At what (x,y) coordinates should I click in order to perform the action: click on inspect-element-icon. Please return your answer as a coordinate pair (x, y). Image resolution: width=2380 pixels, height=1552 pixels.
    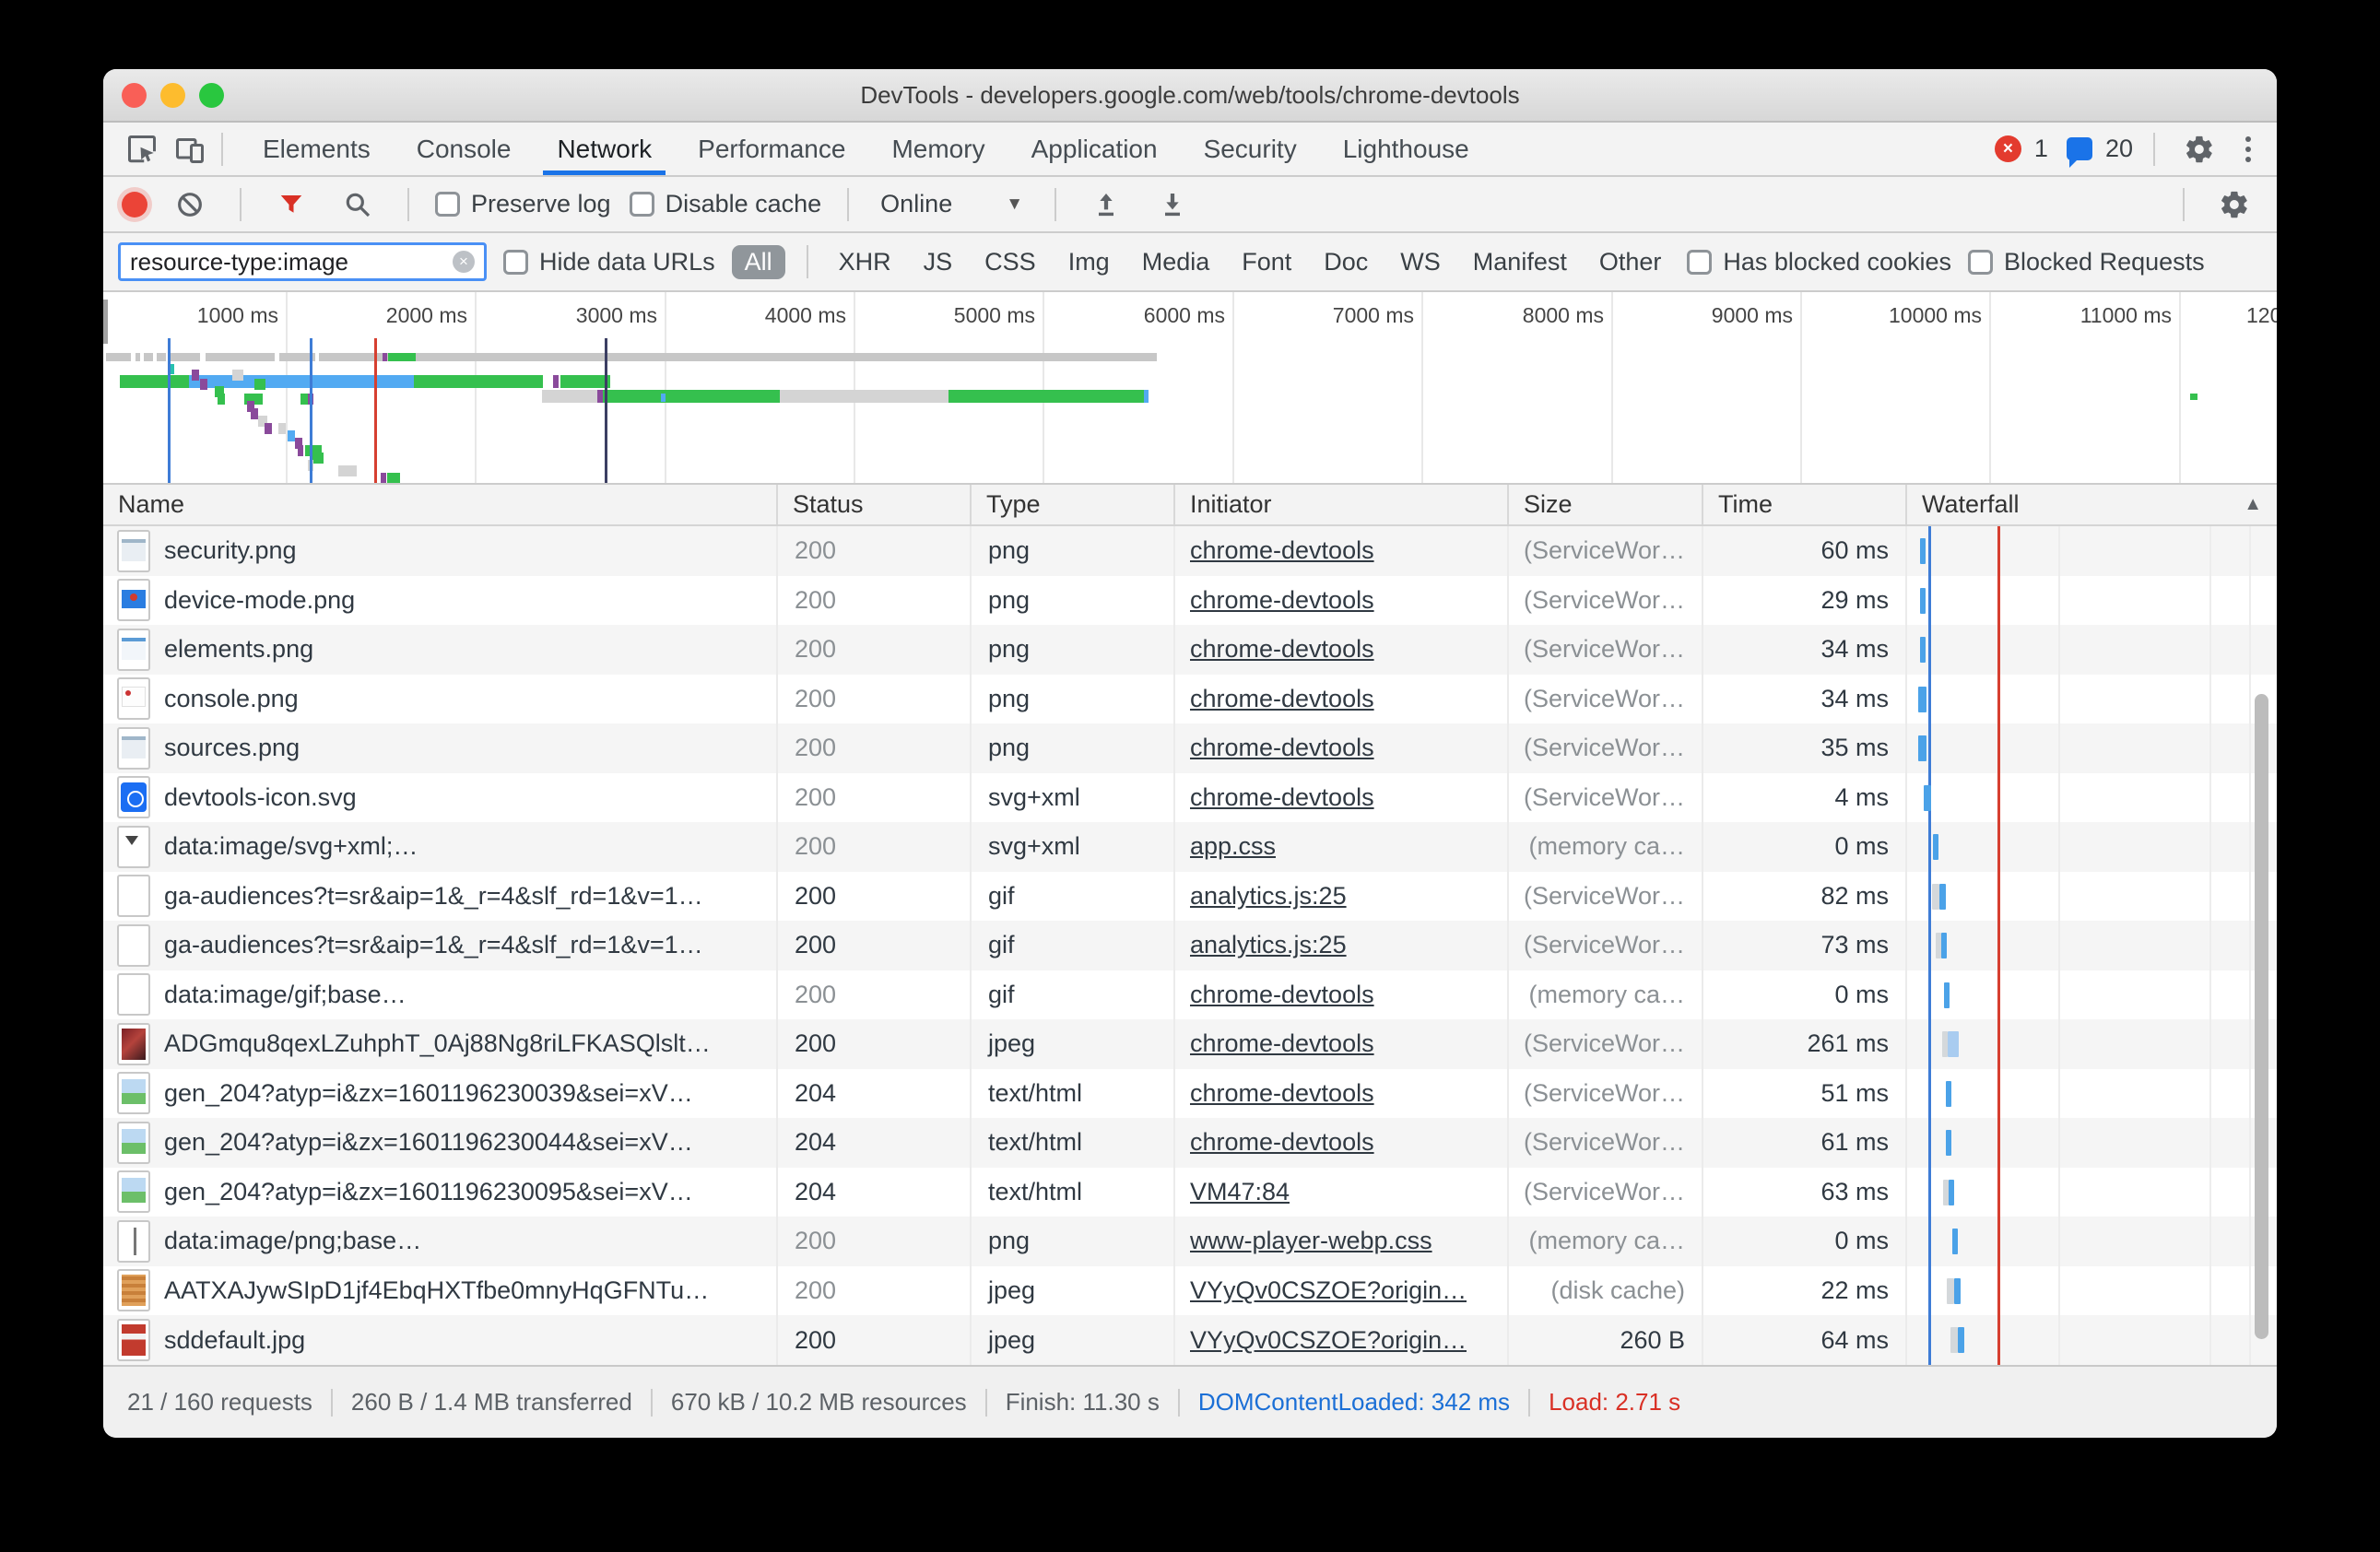
    Looking at the image, I should click on (142, 149).